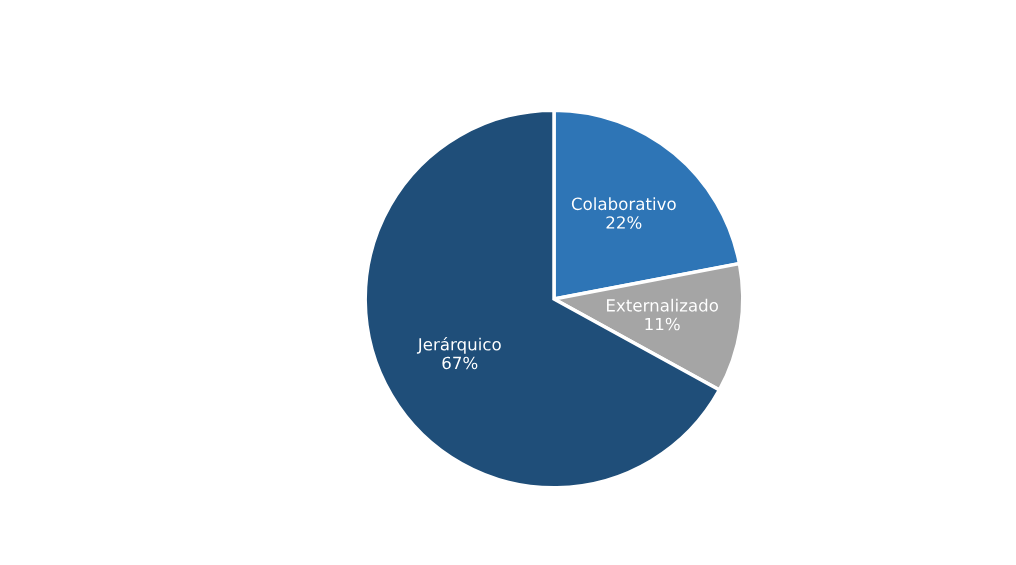 This screenshot has height=565, width=1016. I want to click on slice-label: Externalizado, so click(662, 305).